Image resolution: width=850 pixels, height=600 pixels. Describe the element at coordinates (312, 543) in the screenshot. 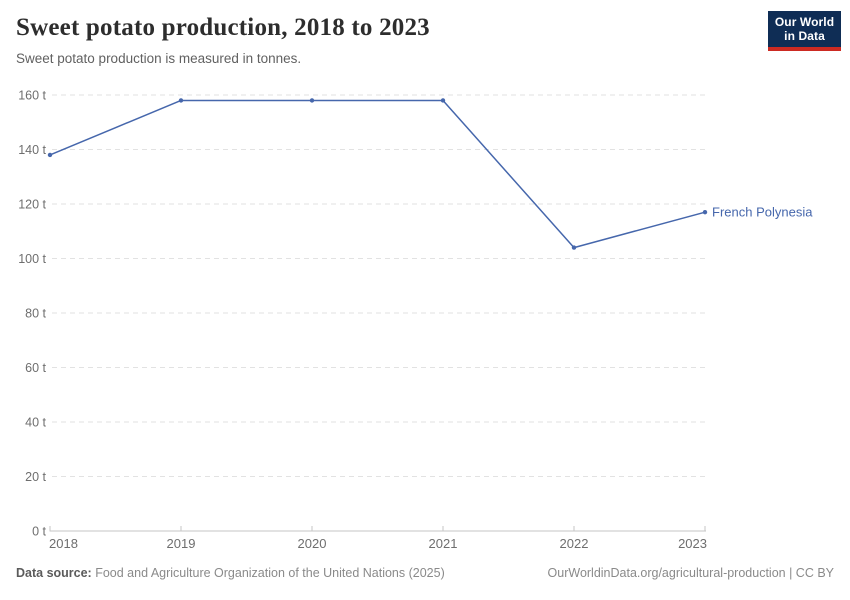

I see `x-axis-tick-label: 2020` at that location.